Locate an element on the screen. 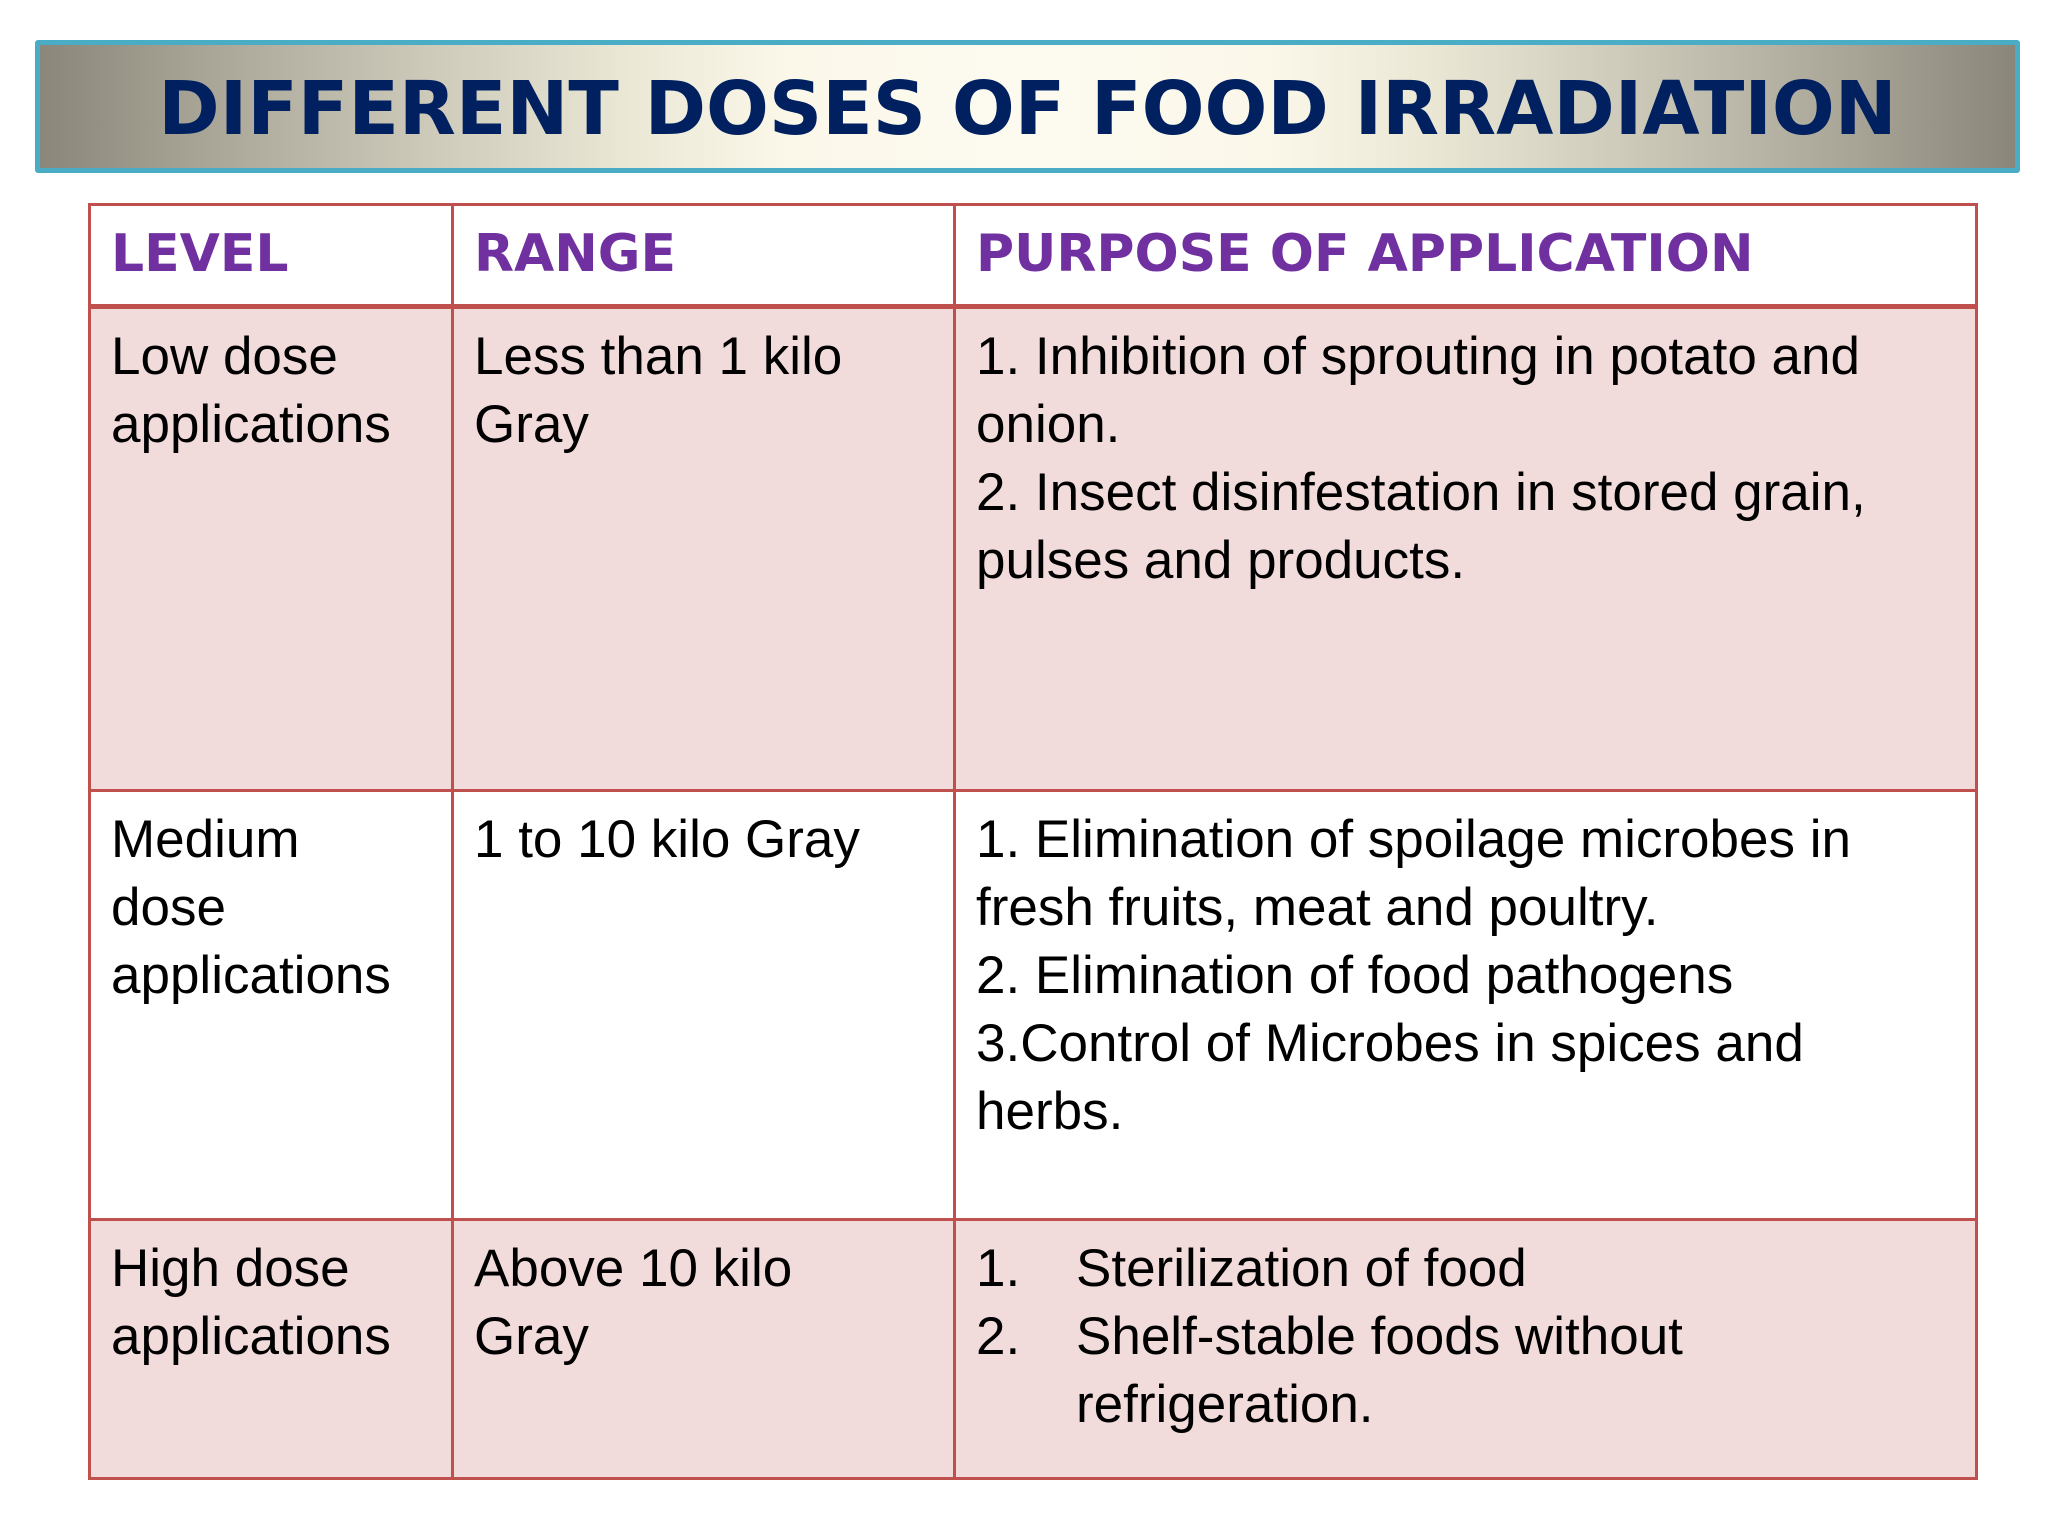 The width and height of the screenshot is (2048, 1536). cell-range: Above 10 kilo Gray is located at coordinates (703, 1349).